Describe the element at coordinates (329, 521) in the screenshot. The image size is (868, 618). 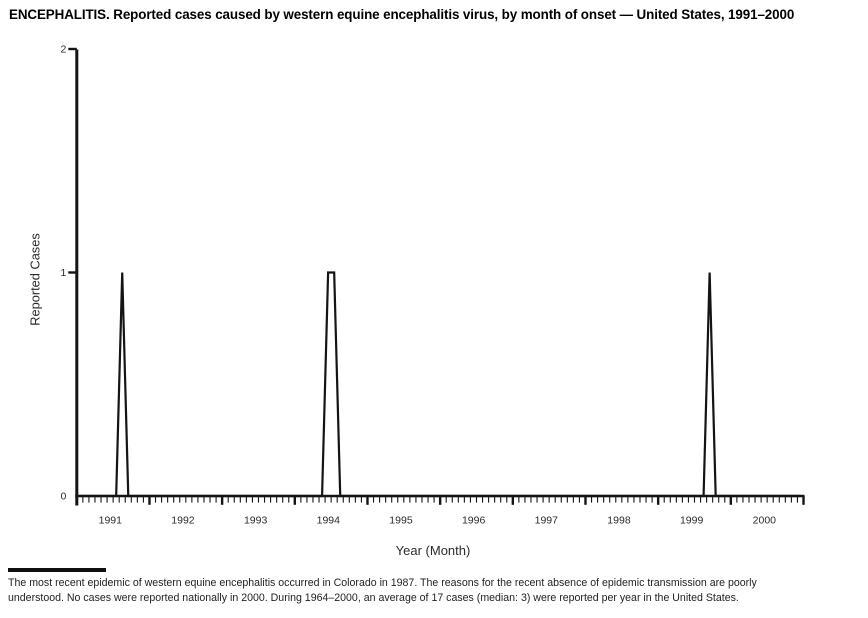
I see `x-axis-year-label: 1994` at that location.